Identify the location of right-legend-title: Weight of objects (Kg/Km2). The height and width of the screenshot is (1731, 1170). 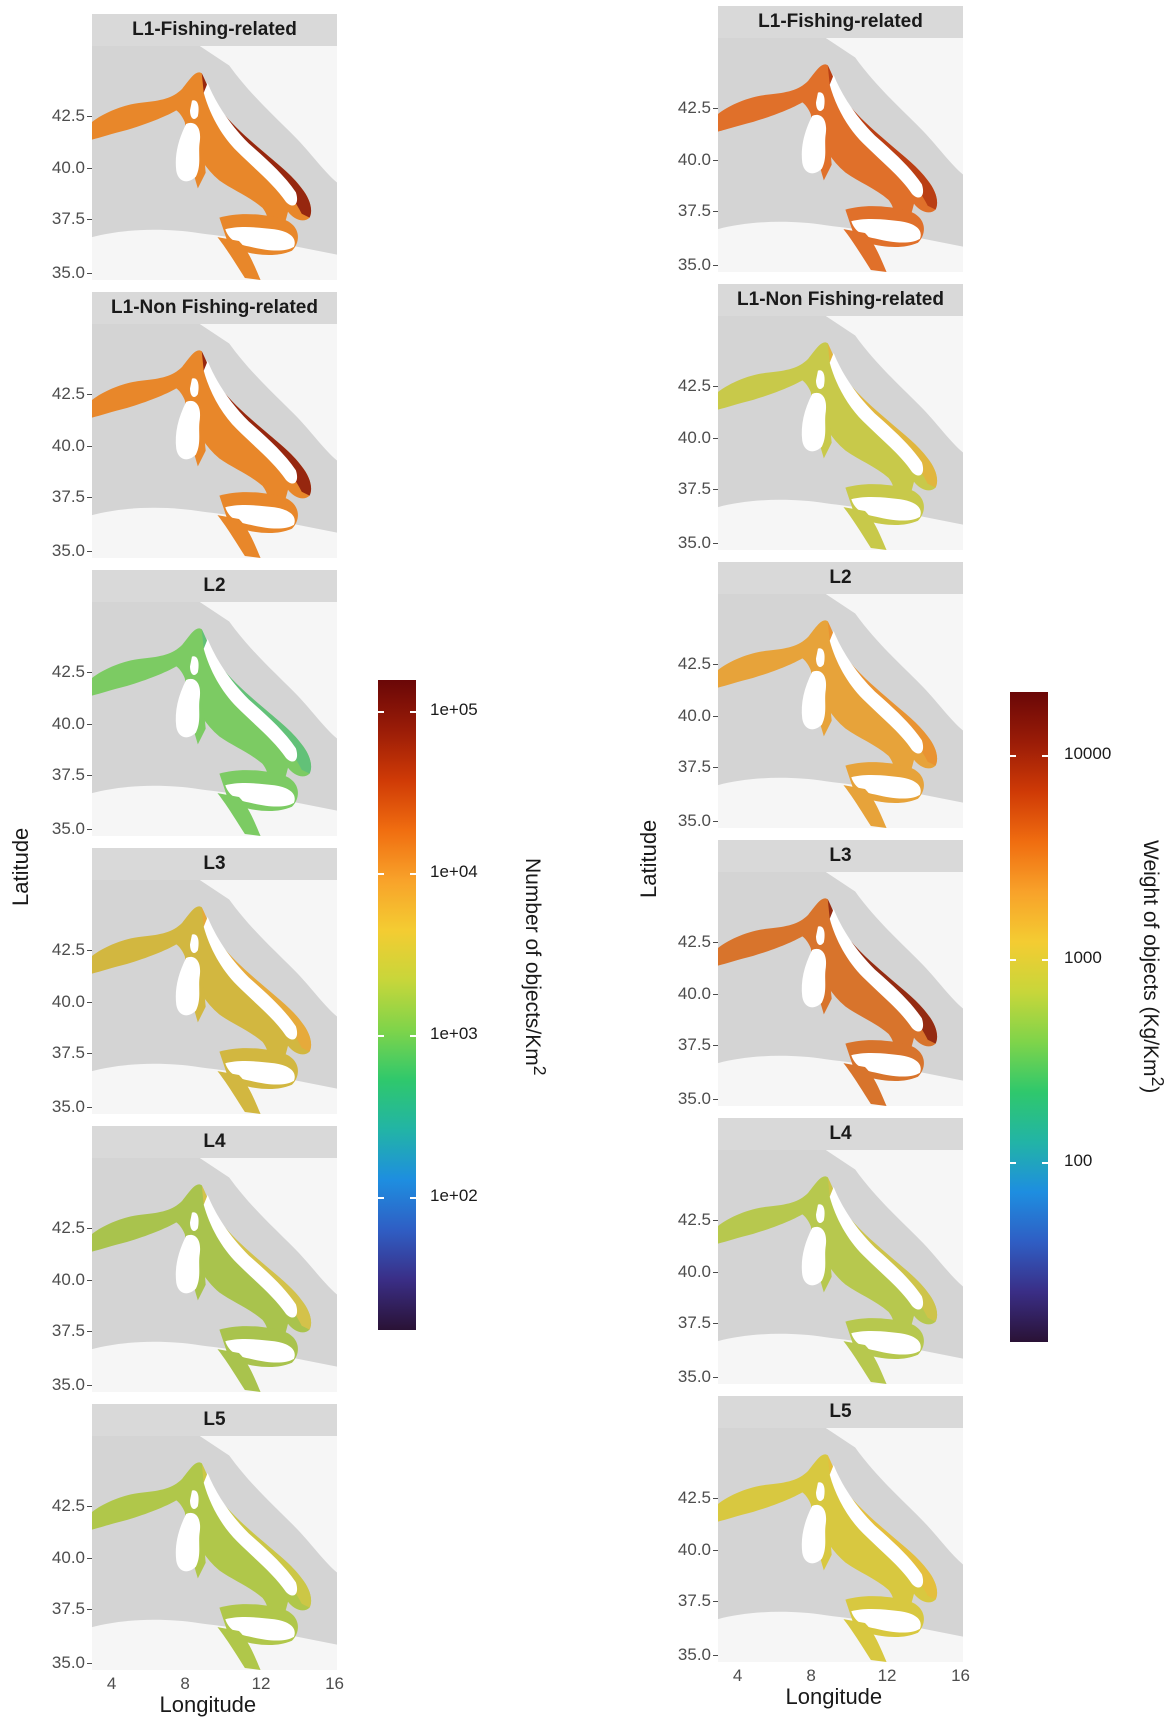
(1153, 967).